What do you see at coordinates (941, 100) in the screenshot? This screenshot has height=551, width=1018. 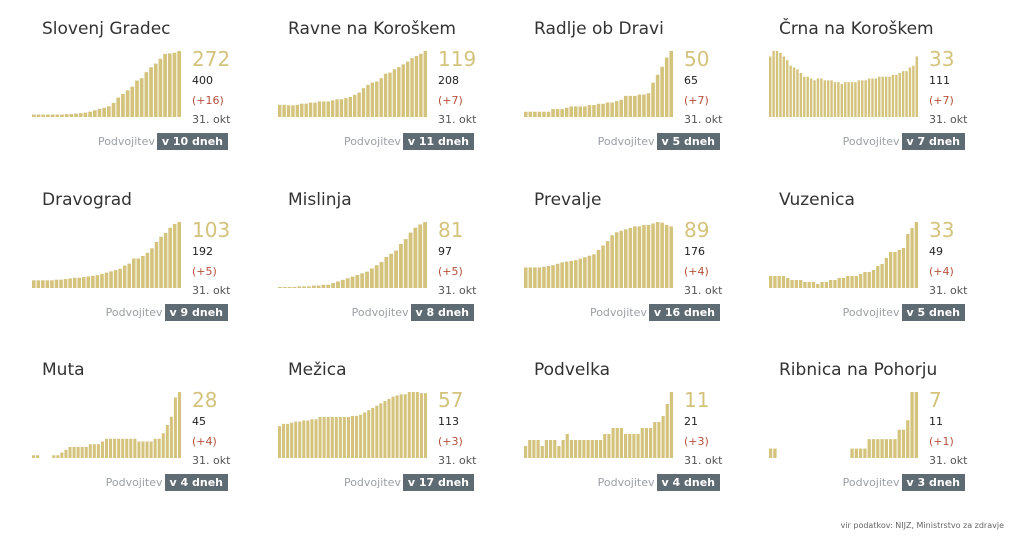 I see `daily-change: (+7)` at bounding box center [941, 100].